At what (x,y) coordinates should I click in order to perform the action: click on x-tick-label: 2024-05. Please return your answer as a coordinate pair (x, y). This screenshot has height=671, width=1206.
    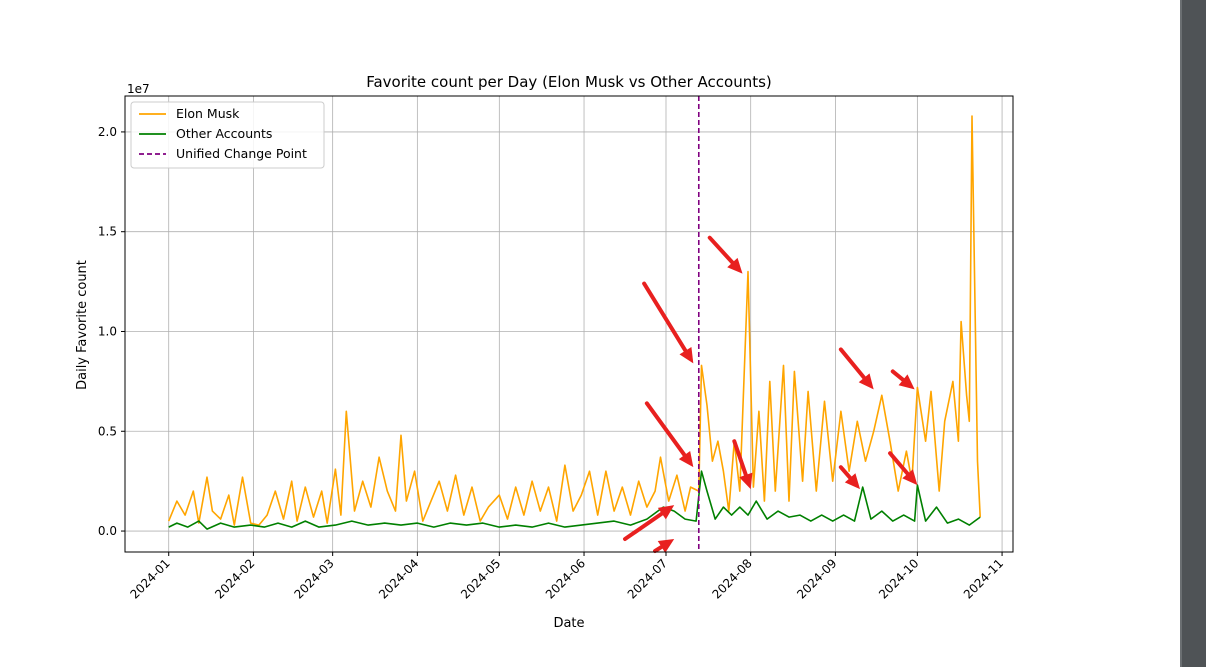
    Looking at the image, I should click on (480, 578).